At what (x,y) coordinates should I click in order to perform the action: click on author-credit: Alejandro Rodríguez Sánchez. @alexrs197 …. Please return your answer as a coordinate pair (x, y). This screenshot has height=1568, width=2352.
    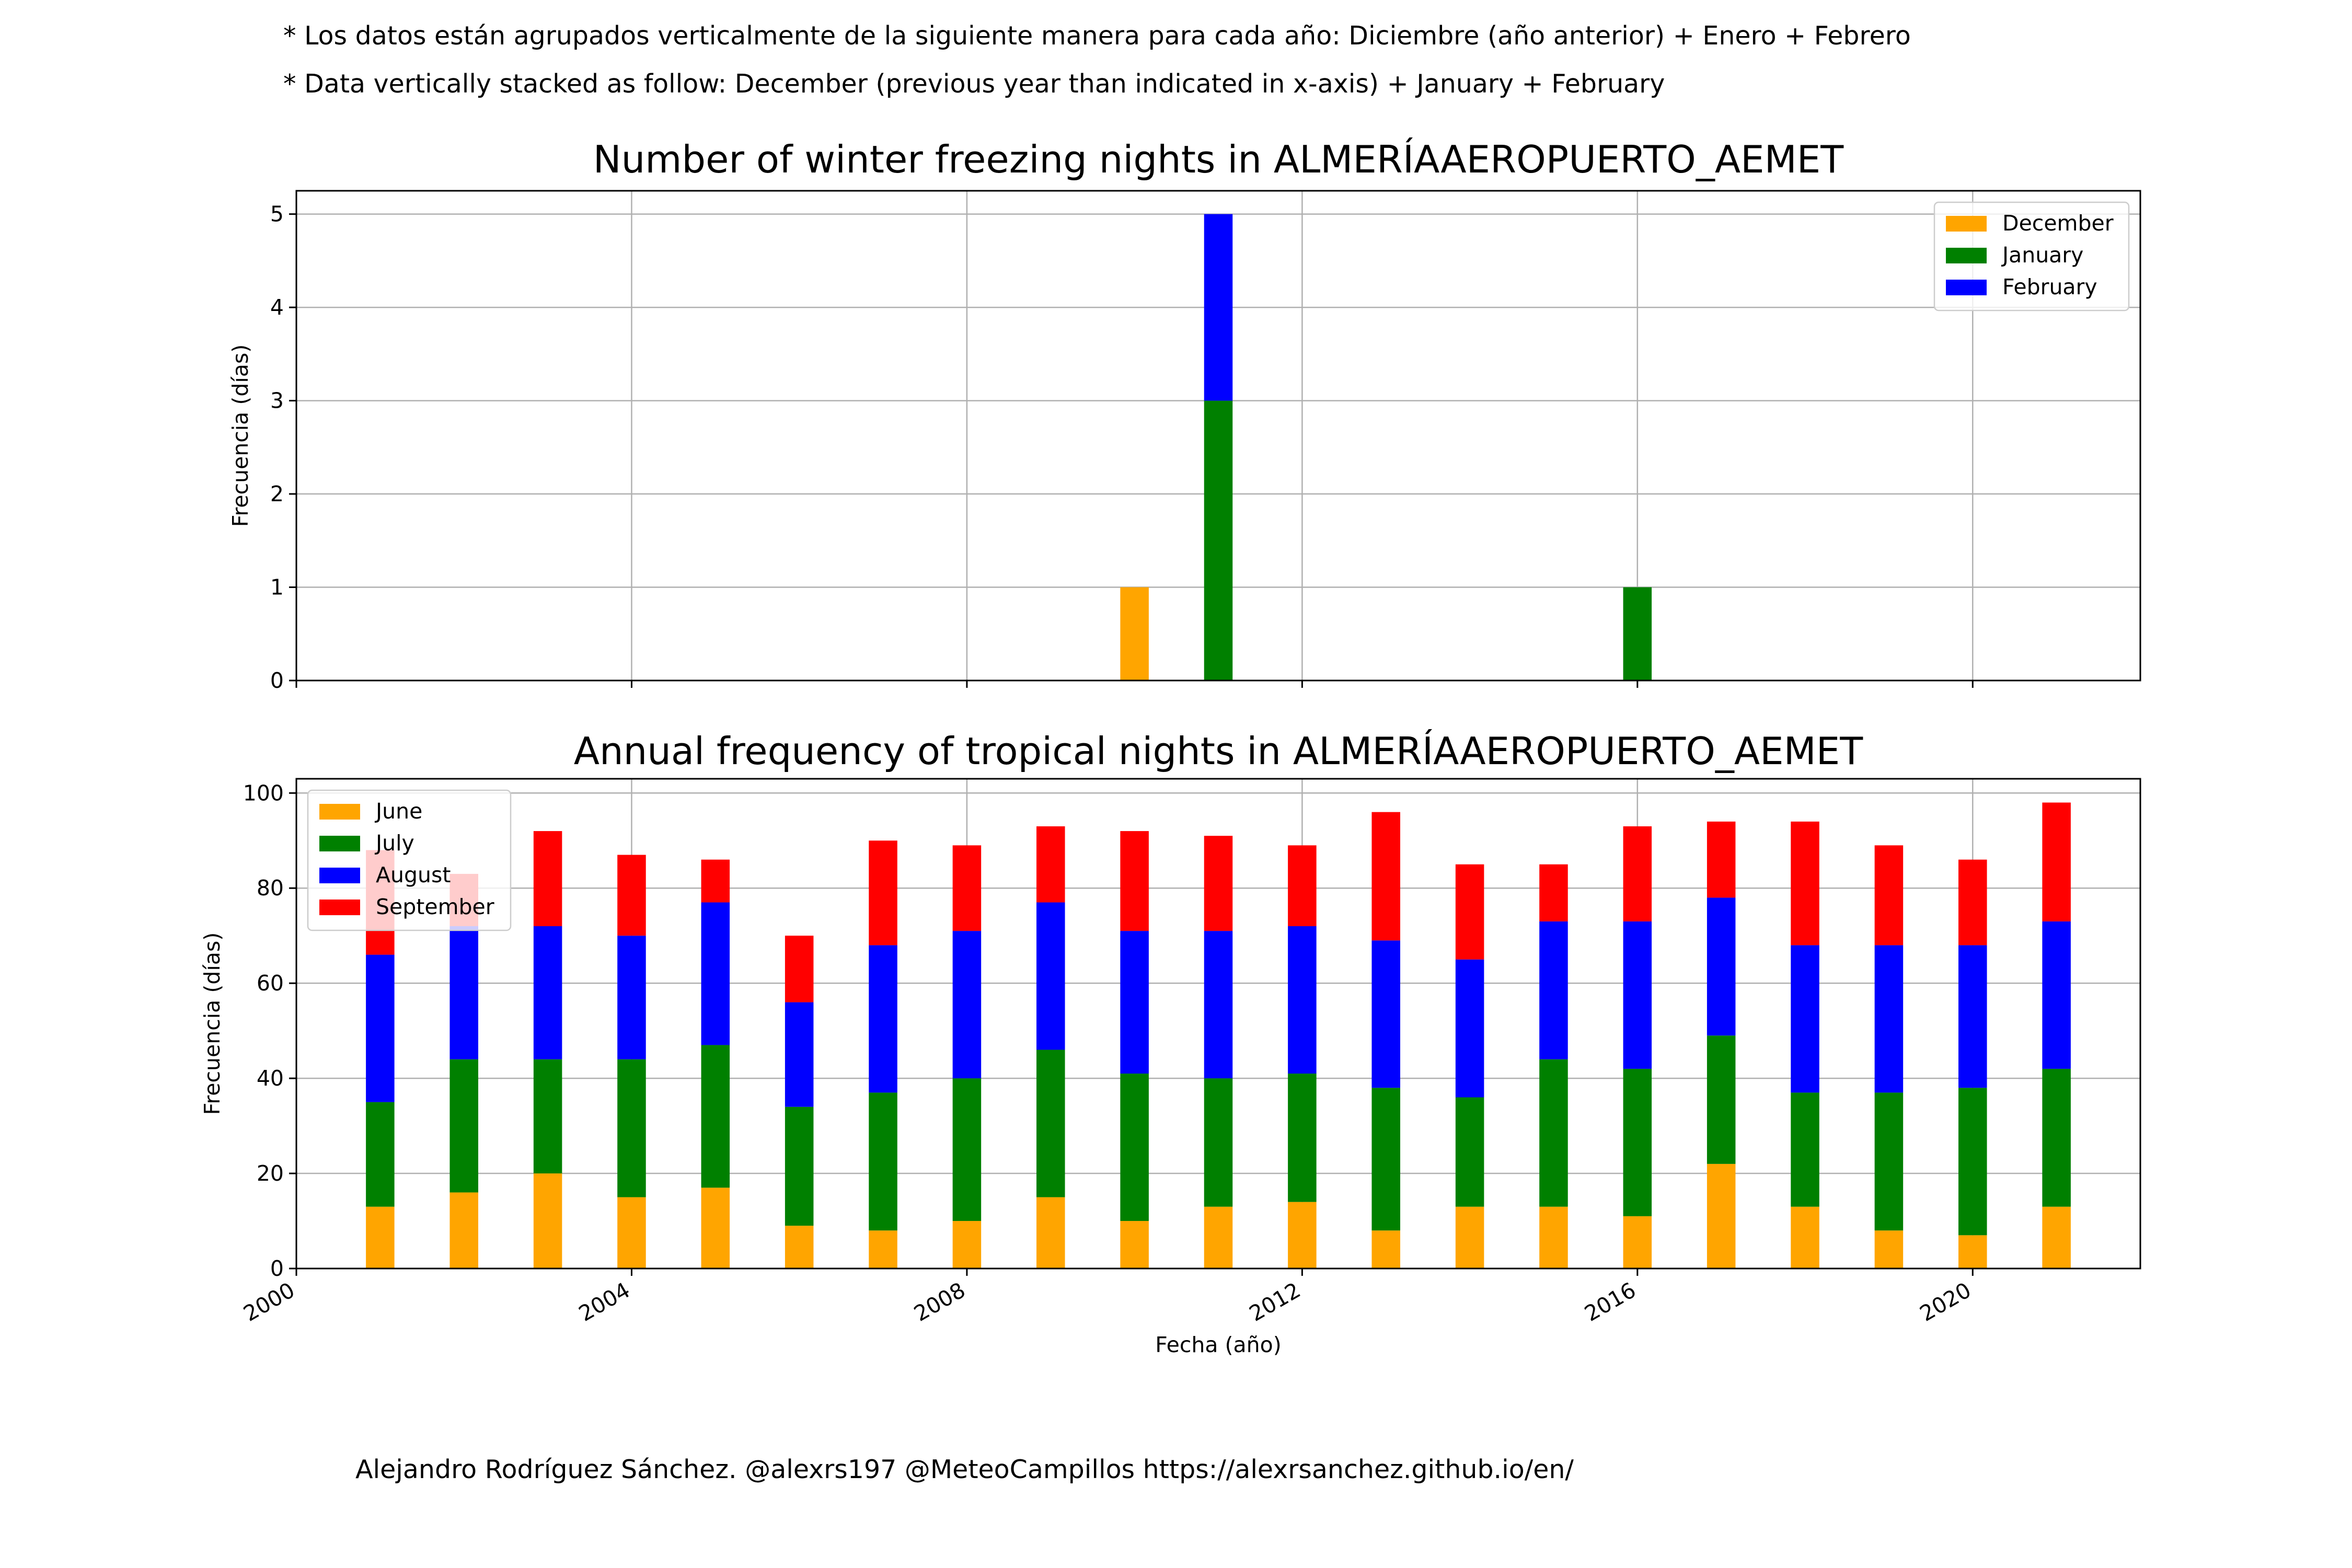
    Looking at the image, I should click on (964, 1469).